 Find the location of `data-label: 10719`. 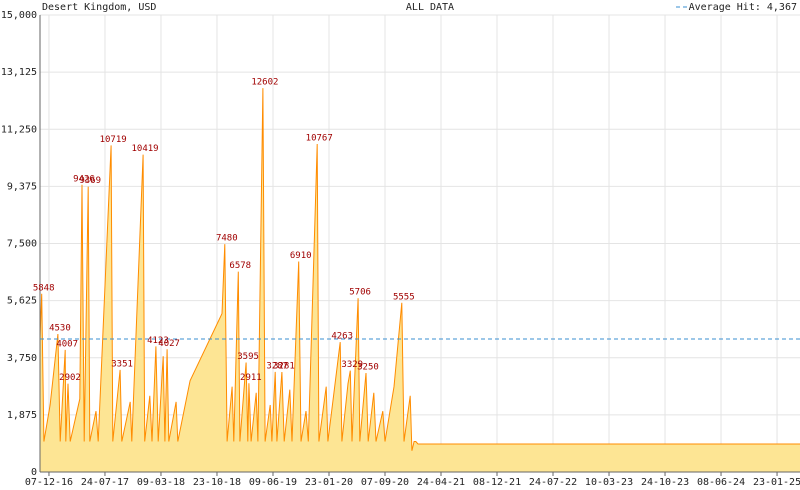

data-label: 10719 is located at coordinates (113, 140).